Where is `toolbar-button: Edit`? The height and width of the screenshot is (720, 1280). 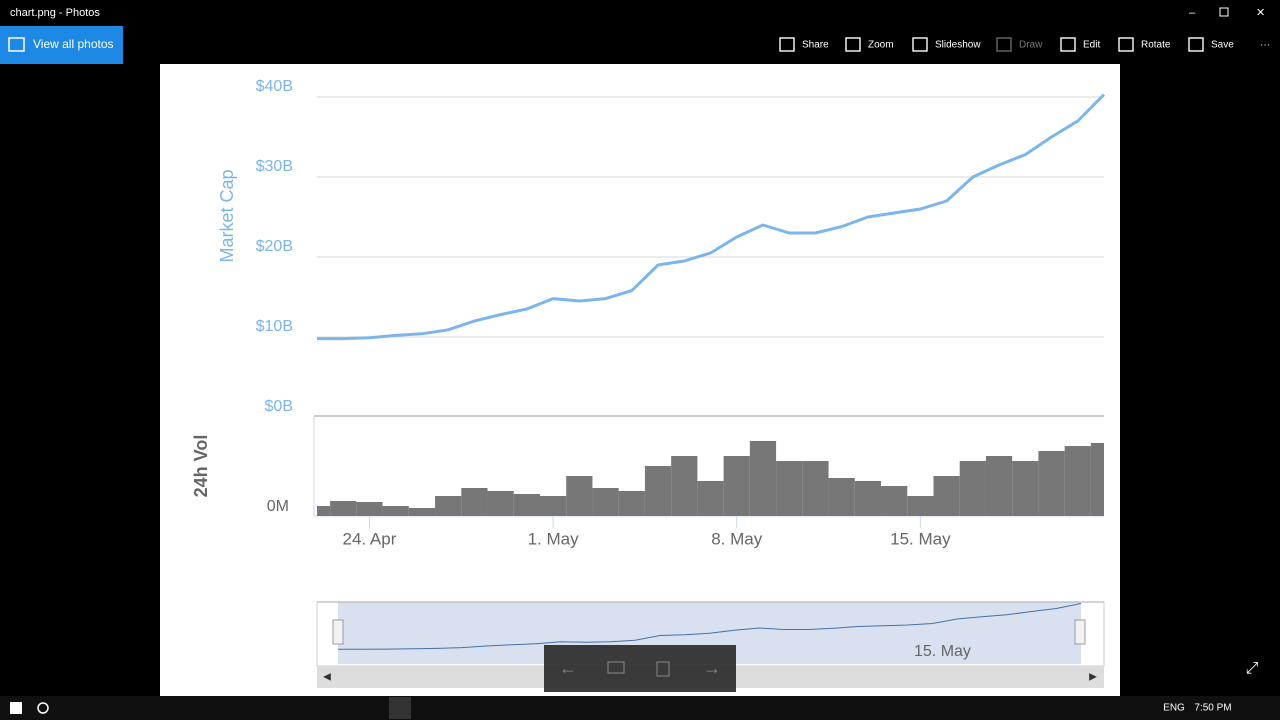
toolbar-button: Edit is located at coordinates (1091, 45).